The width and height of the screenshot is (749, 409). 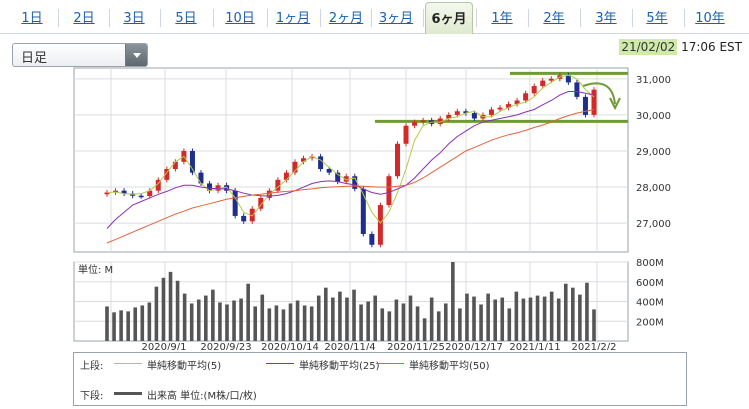 What do you see at coordinates (136, 55) in the screenshot?
I see `chevron-down-icon` at bounding box center [136, 55].